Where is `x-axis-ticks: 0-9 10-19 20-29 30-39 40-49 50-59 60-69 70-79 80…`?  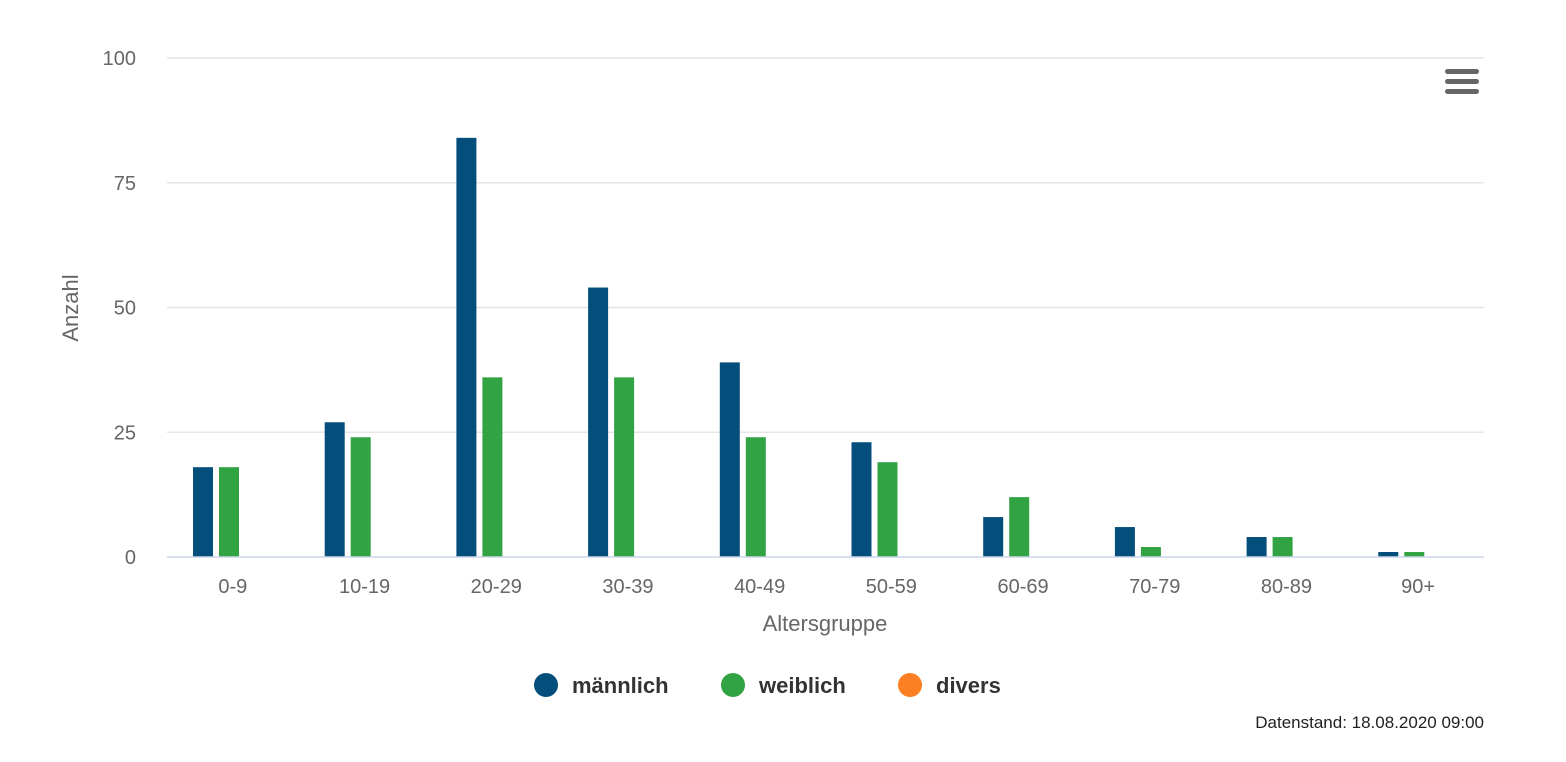
x-axis-ticks: 0-9 10-19 20-29 30-39 40-49 50-59 60-69 70-79 80… is located at coordinates (826, 587).